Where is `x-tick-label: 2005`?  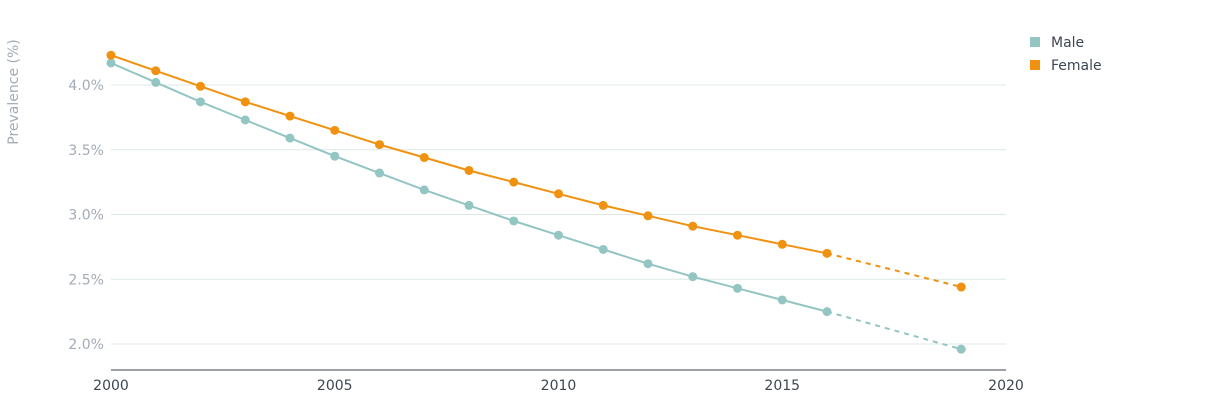
x-tick-label: 2005 is located at coordinates (335, 386).